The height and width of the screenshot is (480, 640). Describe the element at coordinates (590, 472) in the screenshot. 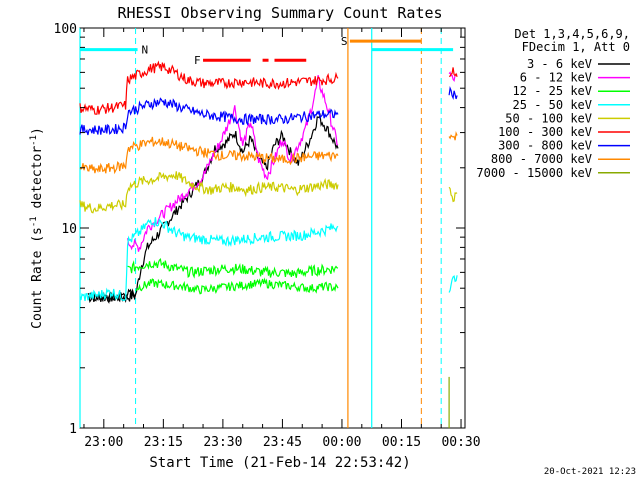

I see `timestamp: 20-Oct-2021 12:23` at that location.